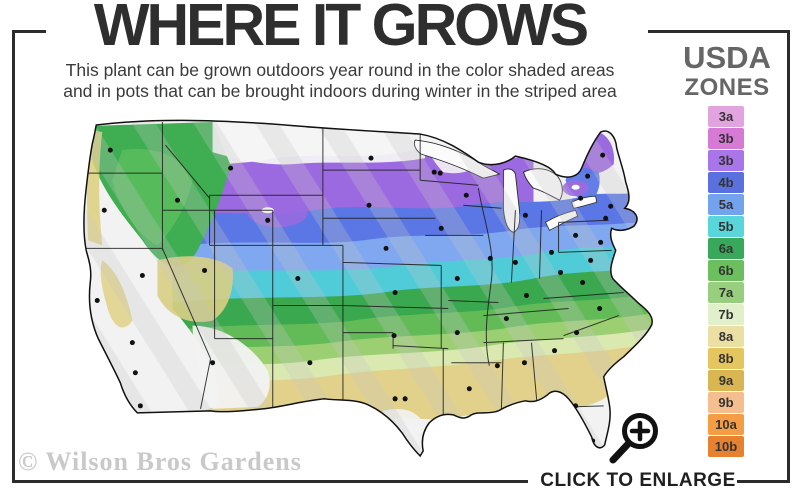 The height and width of the screenshot is (500, 800). Describe the element at coordinates (638, 480) in the screenshot. I see `enlarge-label: CLICK TO ENLARGE` at that location.